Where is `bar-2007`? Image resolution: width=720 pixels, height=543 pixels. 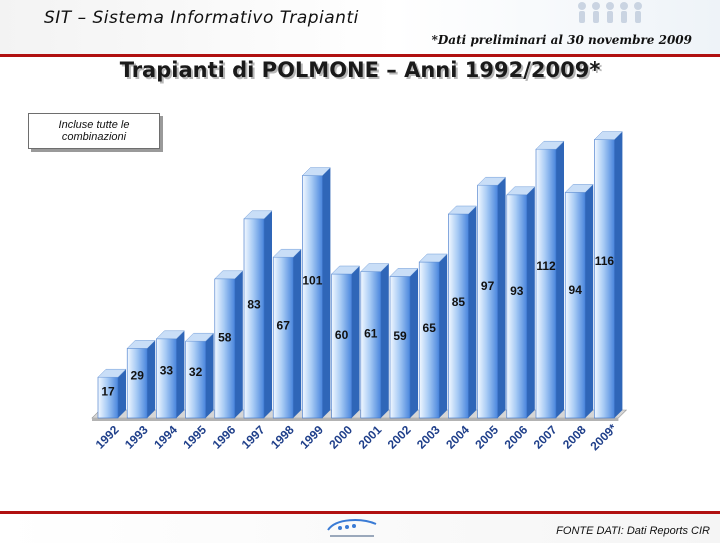 bar-2007 is located at coordinates (550, 279).